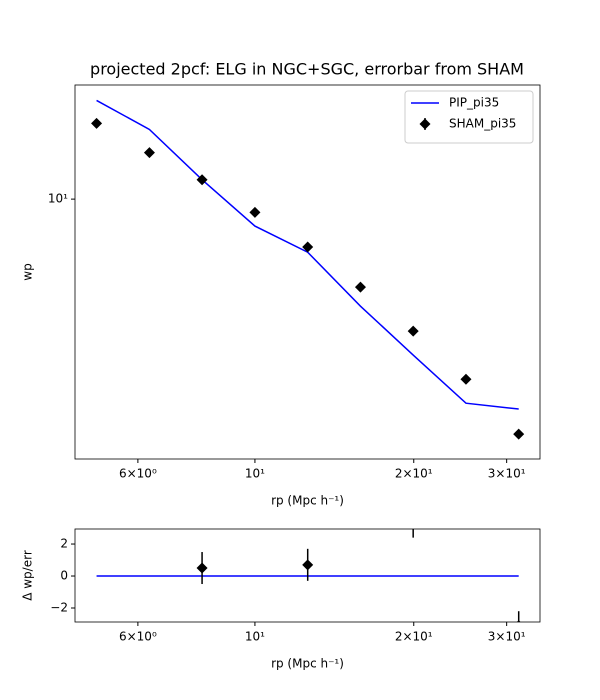  I want to click on y-tick-label: −2, so click(59, 608).